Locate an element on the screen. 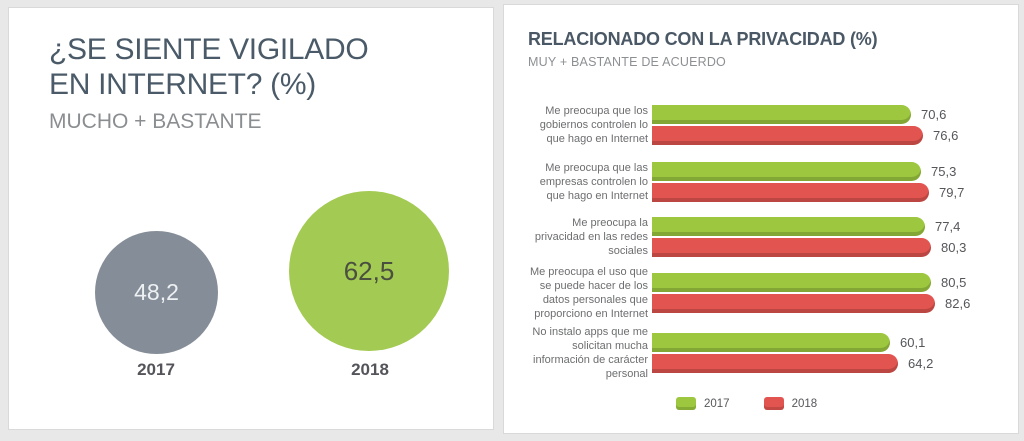 The height and width of the screenshot is (441, 1024). bar-value-2017: 75,3 is located at coordinates (944, 171).